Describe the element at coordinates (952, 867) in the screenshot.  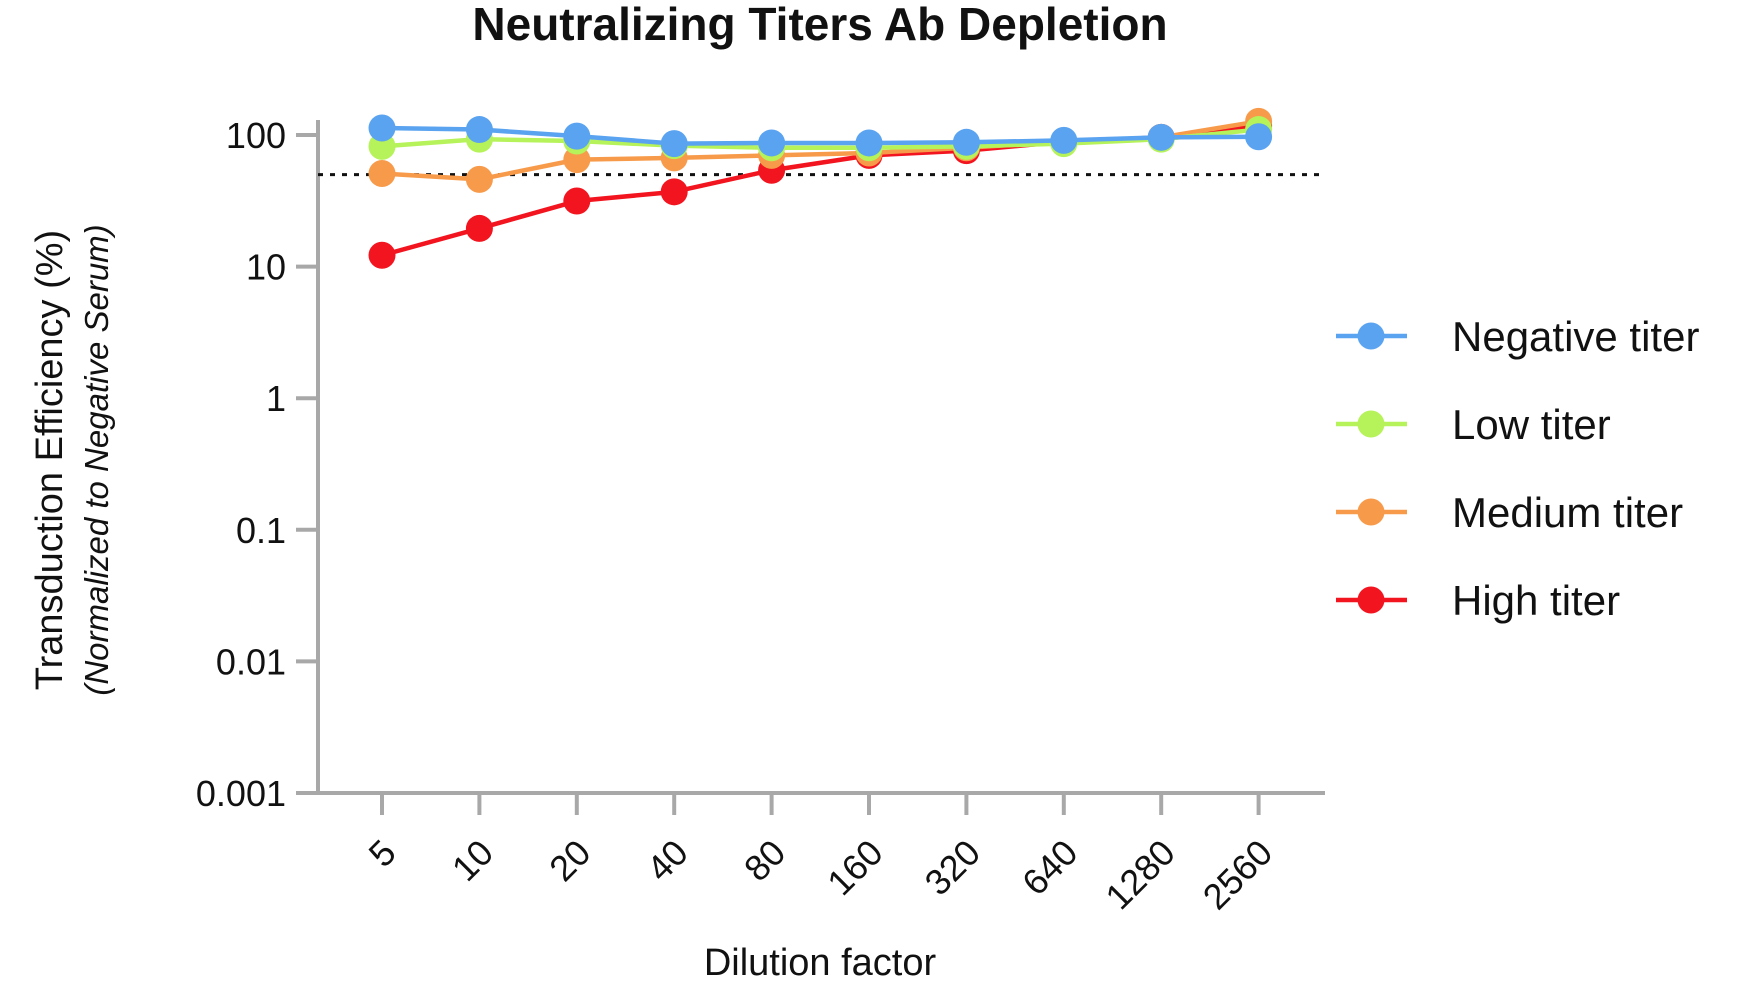
I see `x-tick-label: 320` at that location.